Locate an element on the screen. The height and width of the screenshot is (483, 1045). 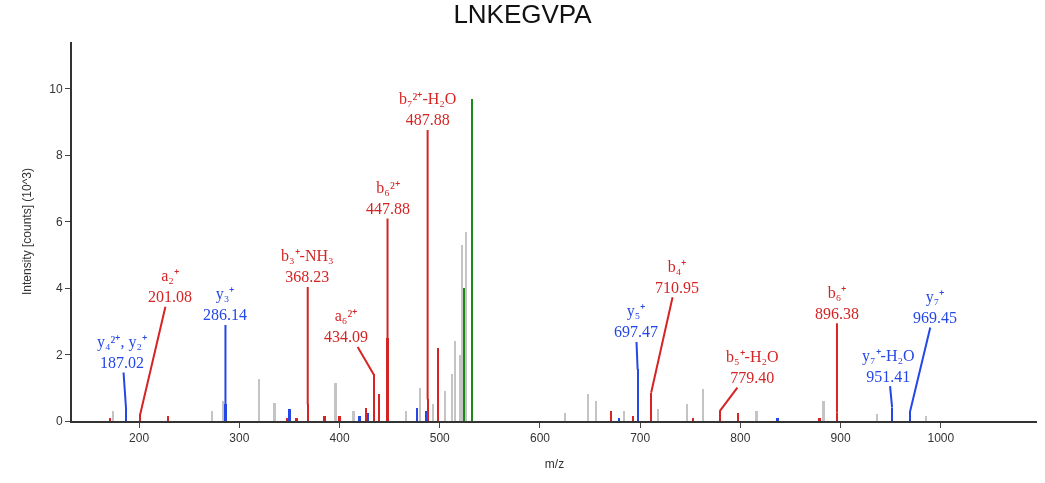
y-axis-title: Intensity [counts] (10^3) is located at coordinates (27, 231).